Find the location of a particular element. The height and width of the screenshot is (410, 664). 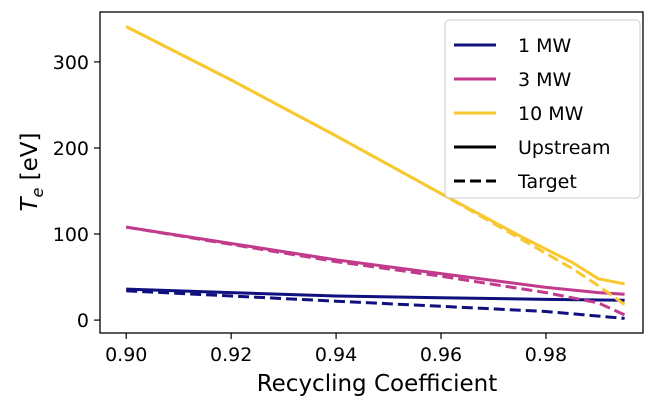

x-tick-label: 0.92 is located at coordinates (231, 355).